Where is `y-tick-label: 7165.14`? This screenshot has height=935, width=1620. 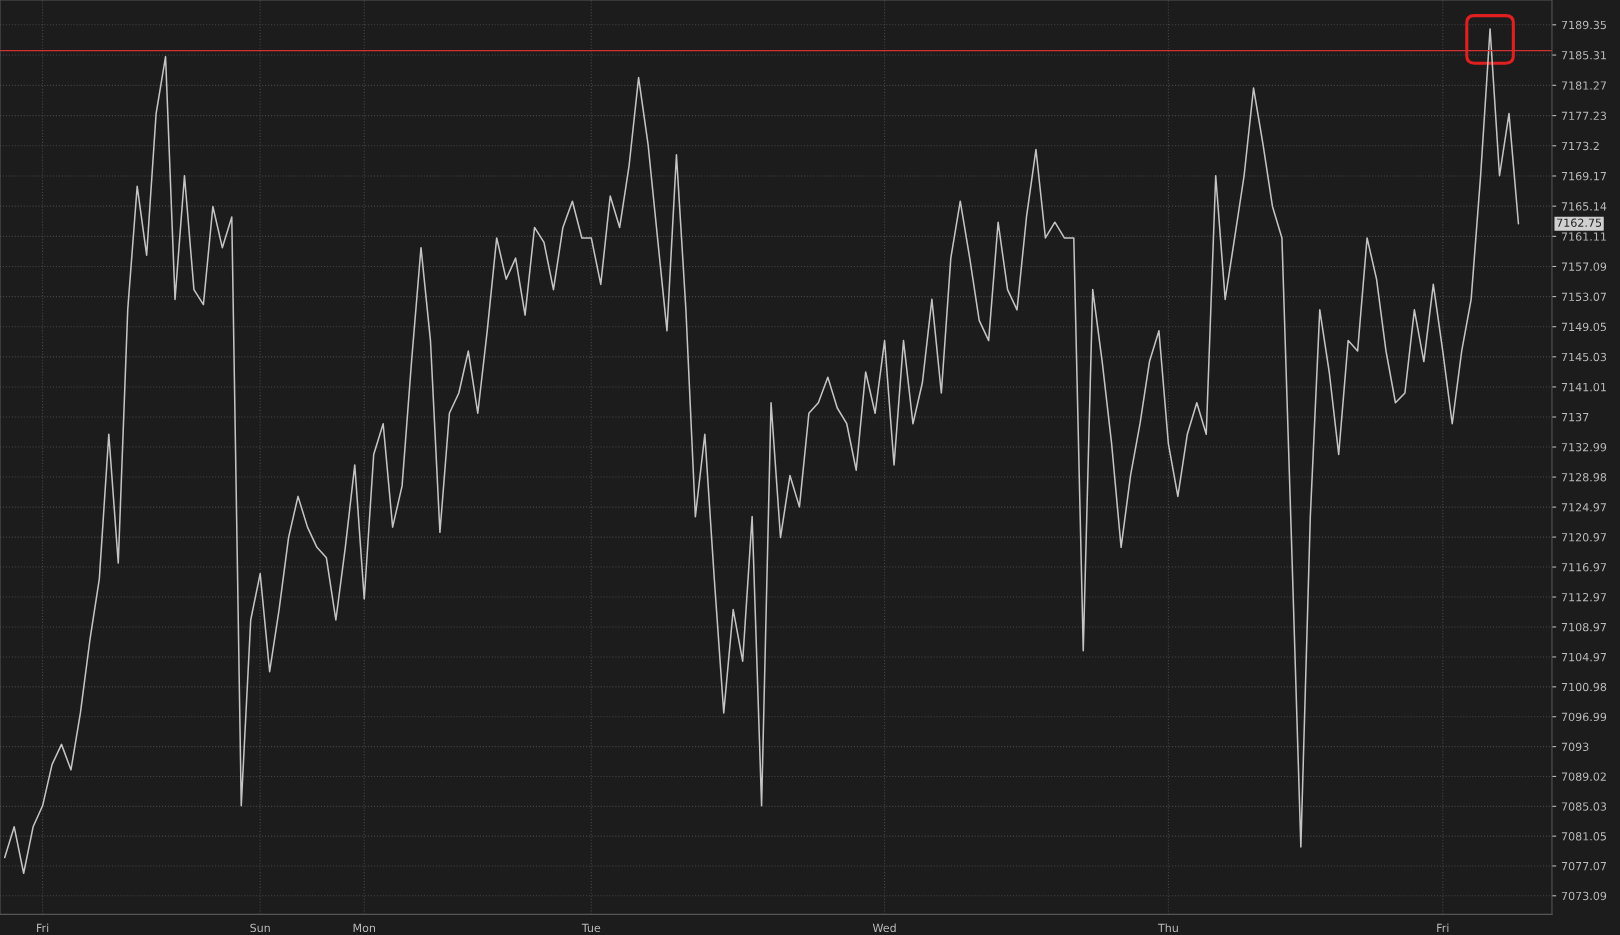 y-tick-label: 7165.14 is located at coordinates (1584, 206).